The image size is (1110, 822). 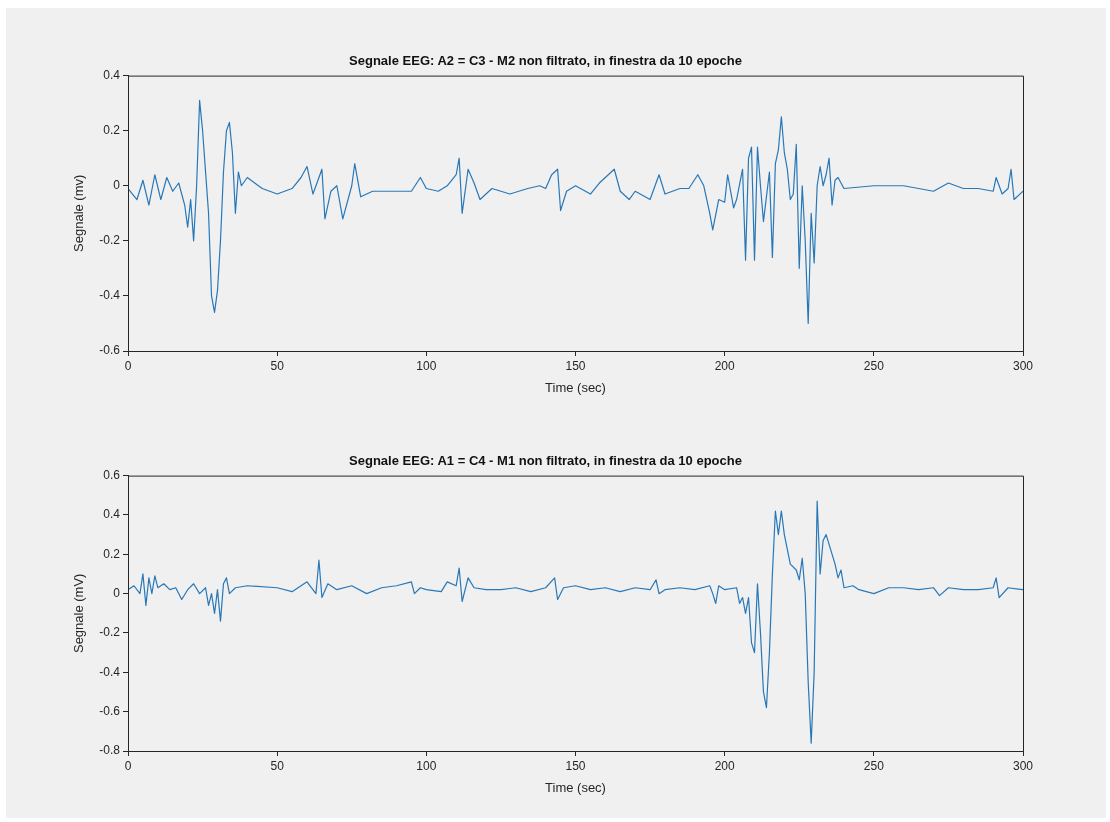 I want to click on y-tick-label: -0.8, so click(x=110, y=750).